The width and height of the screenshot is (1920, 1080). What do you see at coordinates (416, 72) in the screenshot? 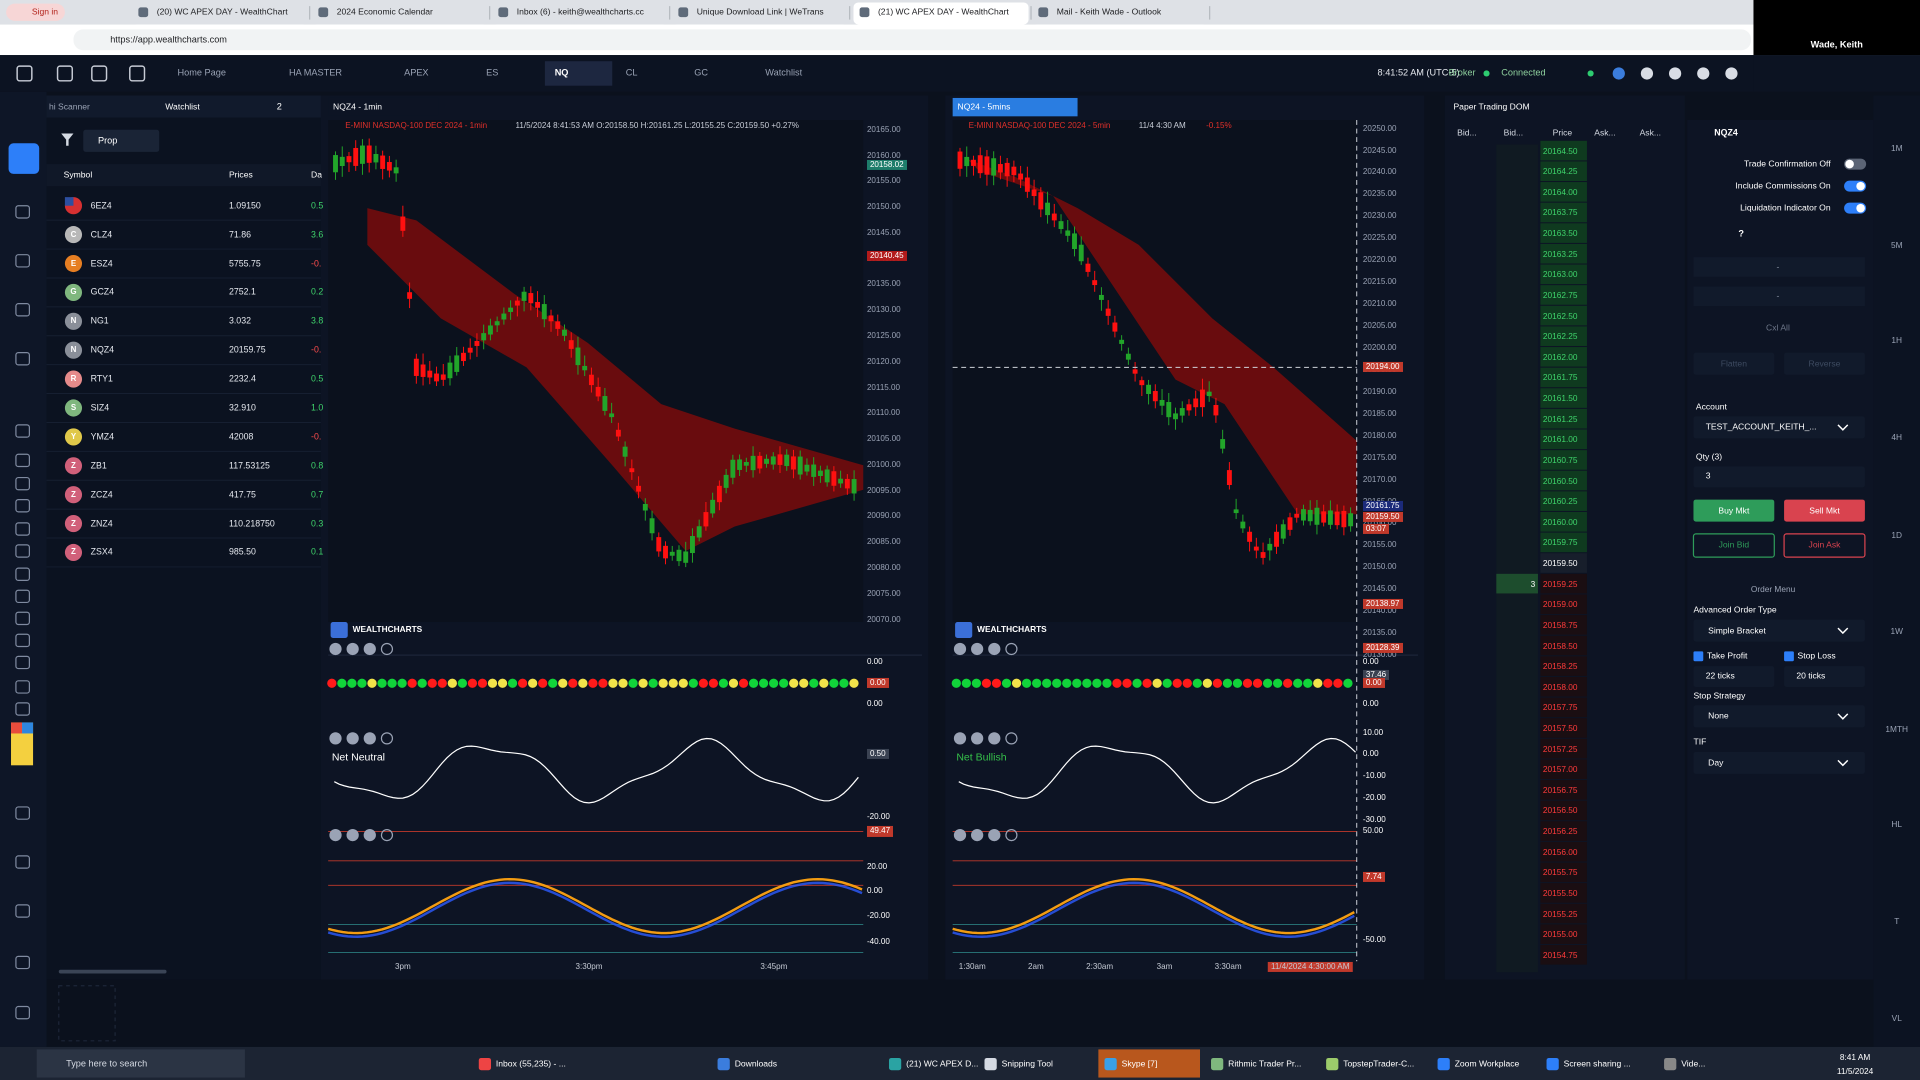
I see `workspace-tab: APEX` at bounding box center [416, 72].